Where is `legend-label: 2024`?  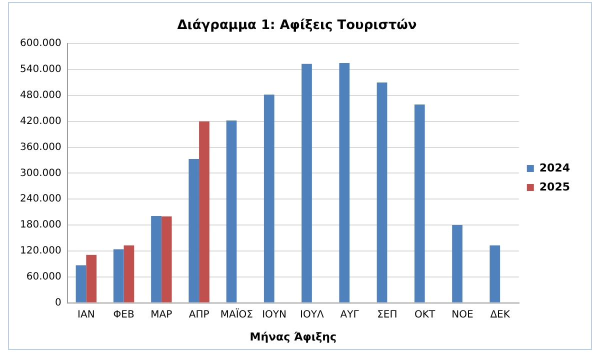
legend-label: 2024 is located at coordinates (554, 167).